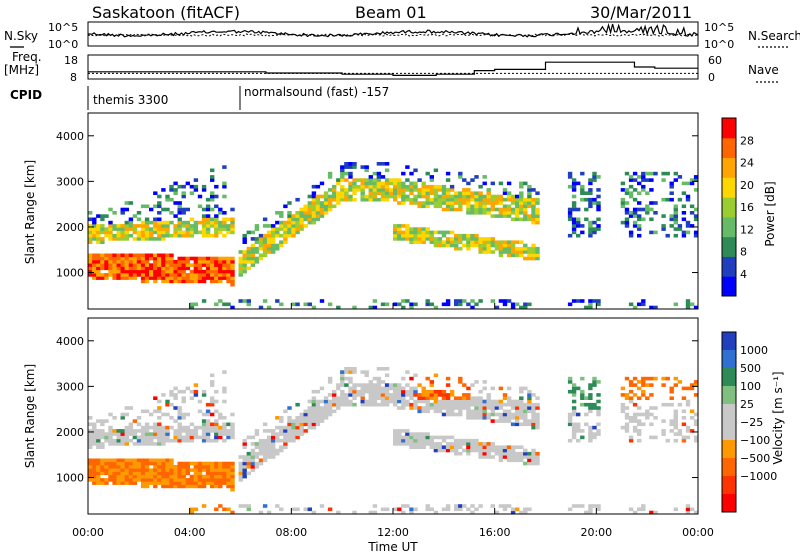 This screenshot has height=554, width=800. What do you see at coordinates (27, 57) in the screenshot?
I see `freq-label: Freq.` at bounding box center [27, 57].